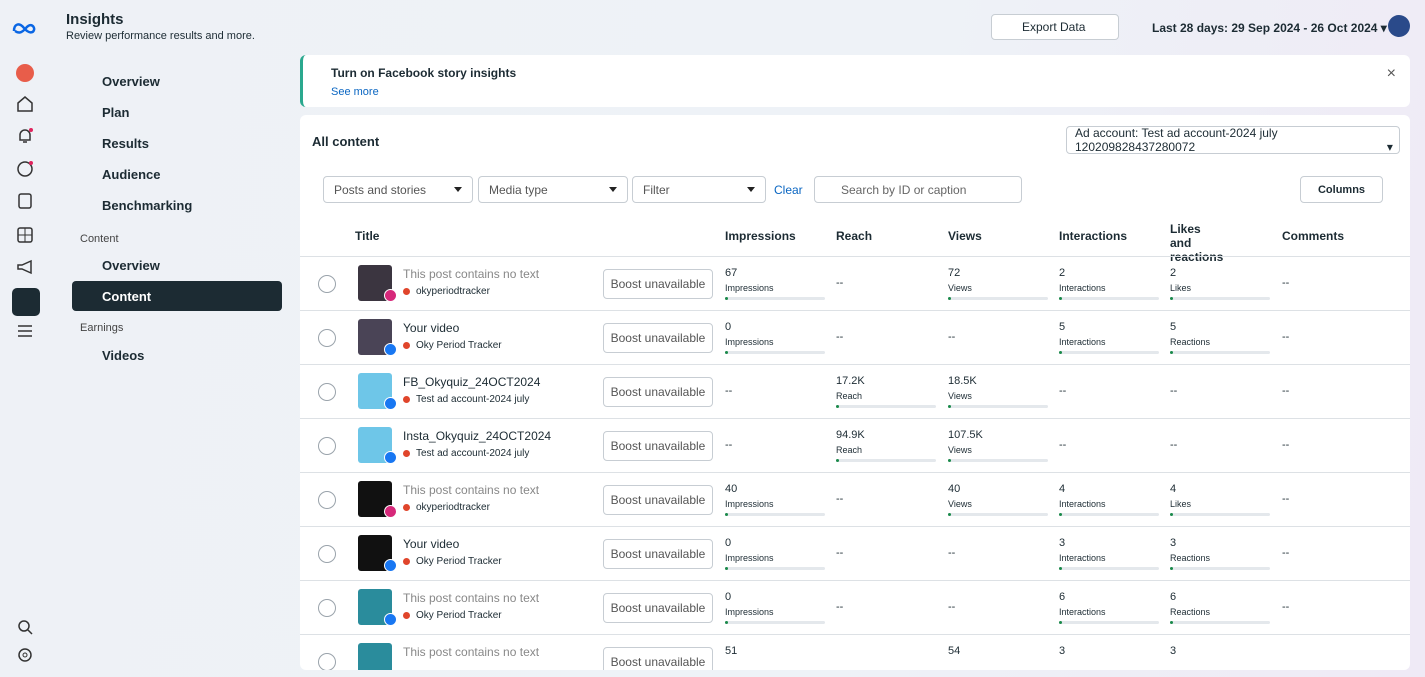 The image size is (1425, 677). What do you see at coordinates (1055, 27) in the screenshot?
I see `export-button: Export Data` at bounding box center [1055, 27].